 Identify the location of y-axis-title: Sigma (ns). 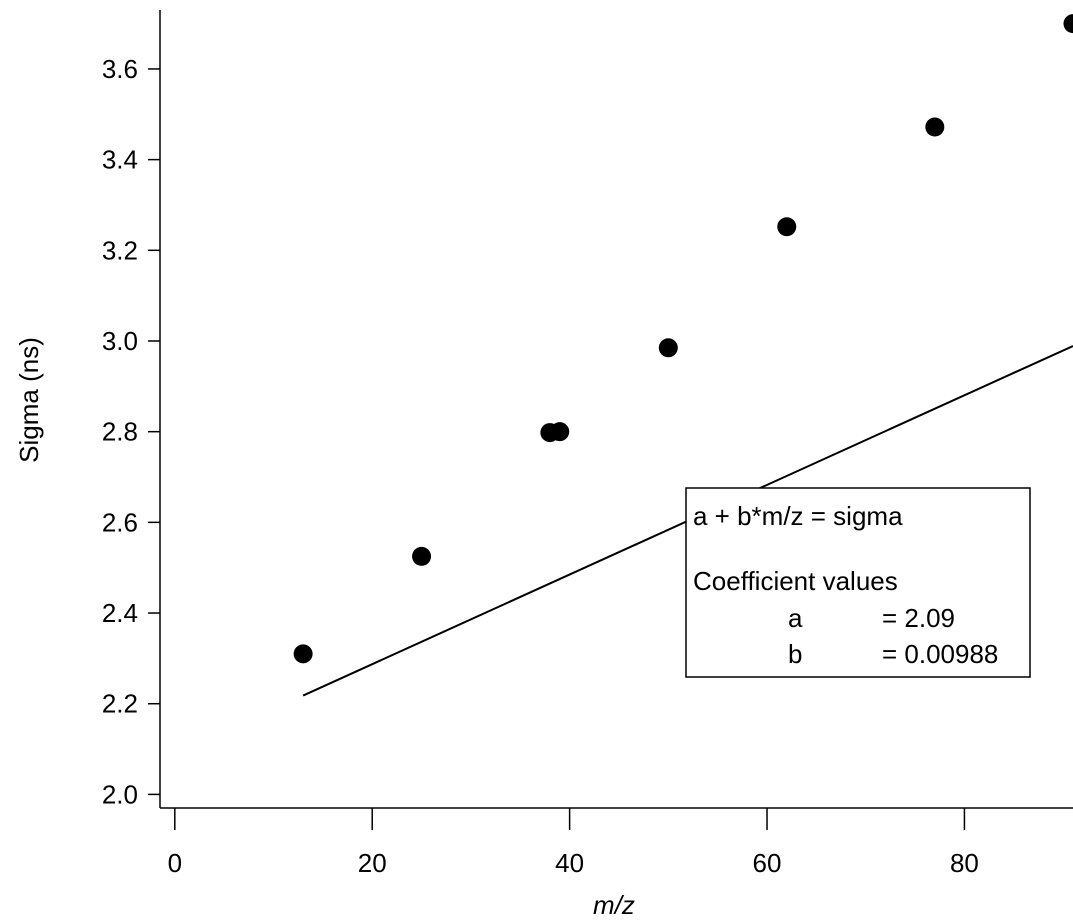
(29, 400).